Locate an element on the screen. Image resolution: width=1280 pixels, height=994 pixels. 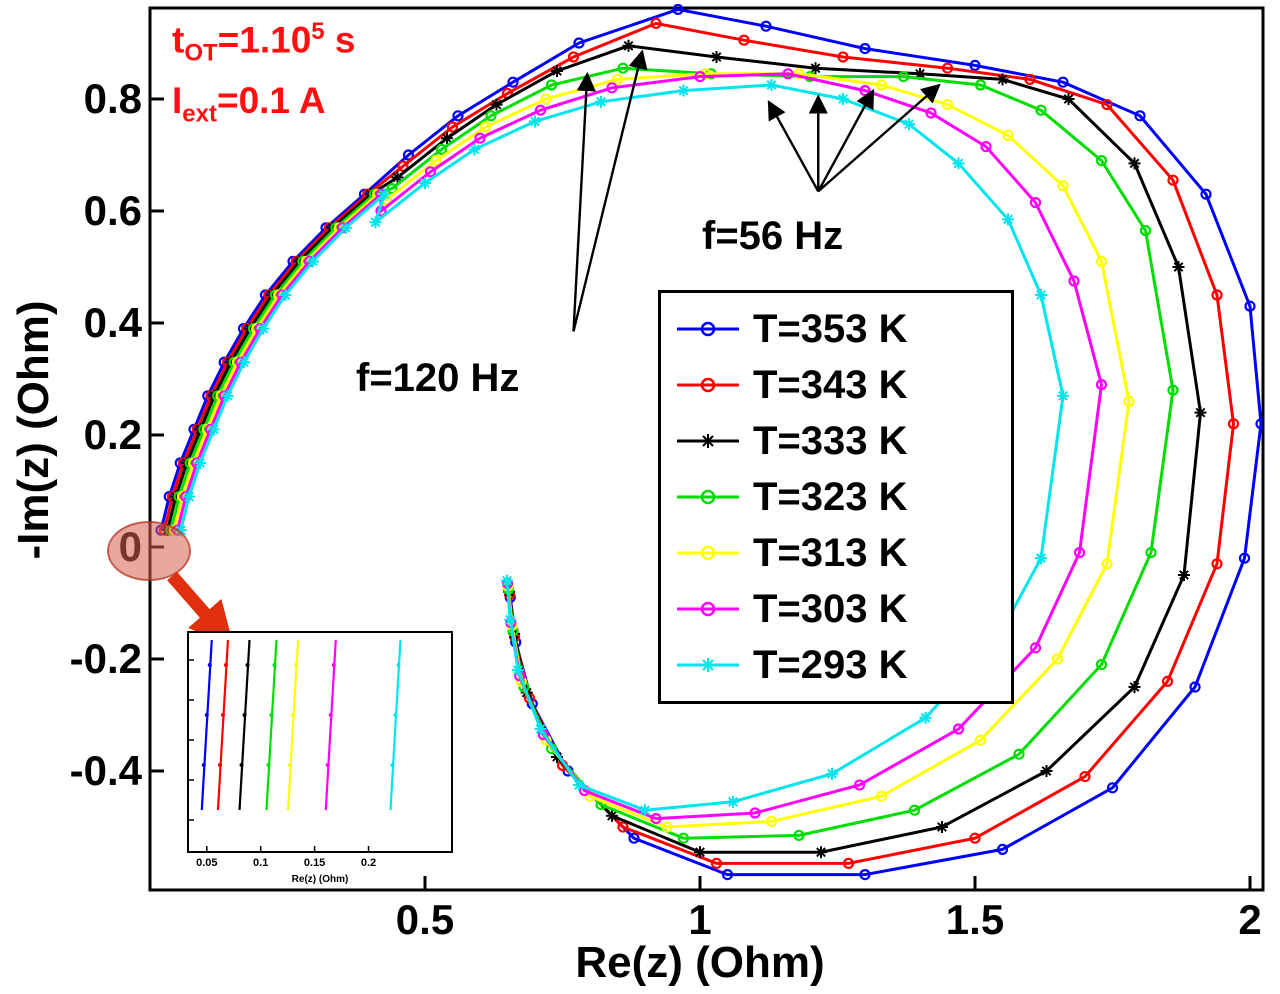
legend-item-label: T=313 K is located at coordinates (830, 552).